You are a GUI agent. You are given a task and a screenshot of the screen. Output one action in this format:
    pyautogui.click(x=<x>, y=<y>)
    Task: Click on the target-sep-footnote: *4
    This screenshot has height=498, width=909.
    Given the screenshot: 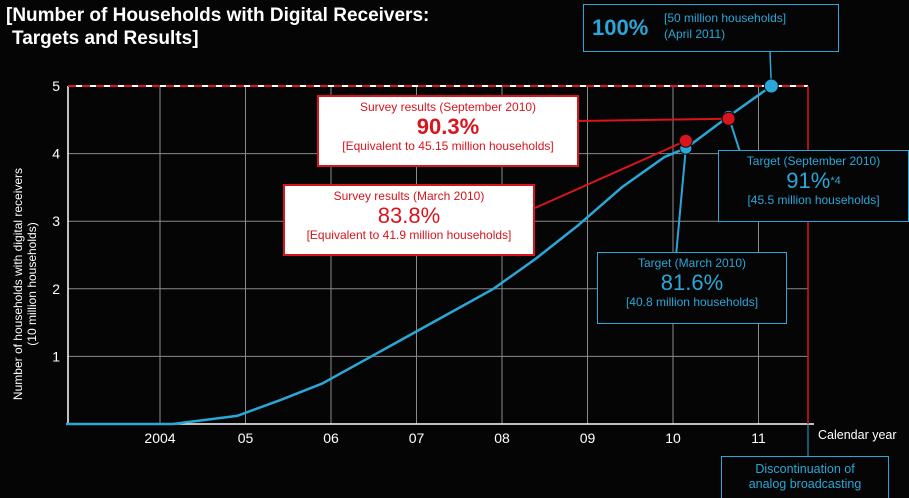 What is the action you would take?
    pyautogui.click(x=835, y=181)
    